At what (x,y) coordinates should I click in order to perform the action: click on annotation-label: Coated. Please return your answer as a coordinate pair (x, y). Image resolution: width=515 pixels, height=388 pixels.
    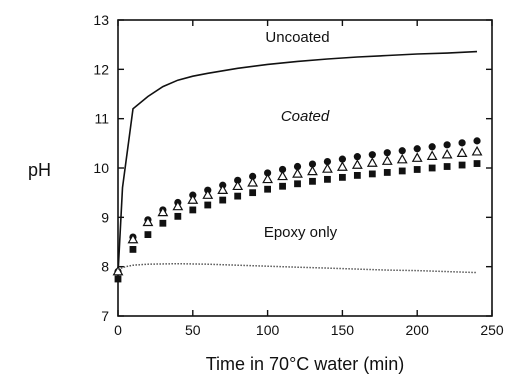
    Looking at the image, I should click on (305, 116).